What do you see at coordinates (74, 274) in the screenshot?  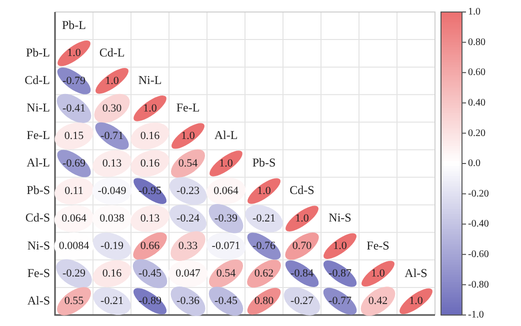 I see `data-label: -0.29` at bounding box center [74, 274].